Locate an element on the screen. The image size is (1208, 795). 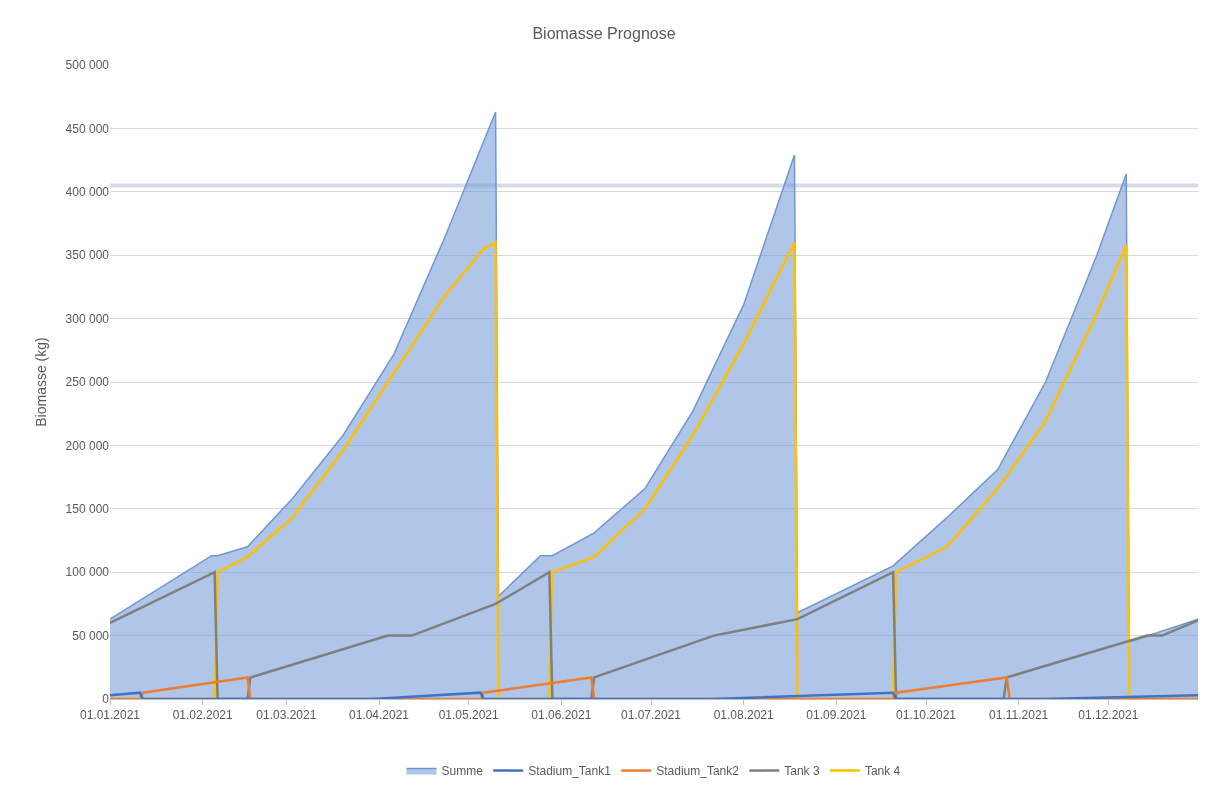
y-tick-label: 200 000 is located at coordinates (87, 445).